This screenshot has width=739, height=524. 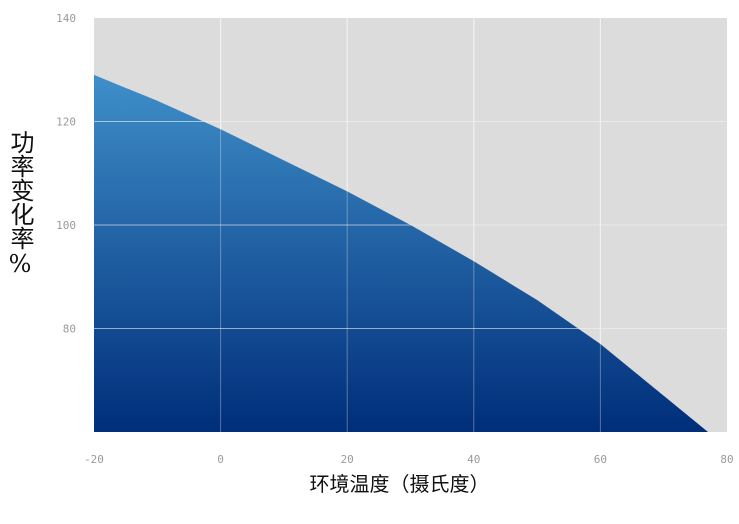 What do you see at coordinates (66, 18) in the screenshot?
I see `y-tick-label: 140` at bounding box center [66, 18].